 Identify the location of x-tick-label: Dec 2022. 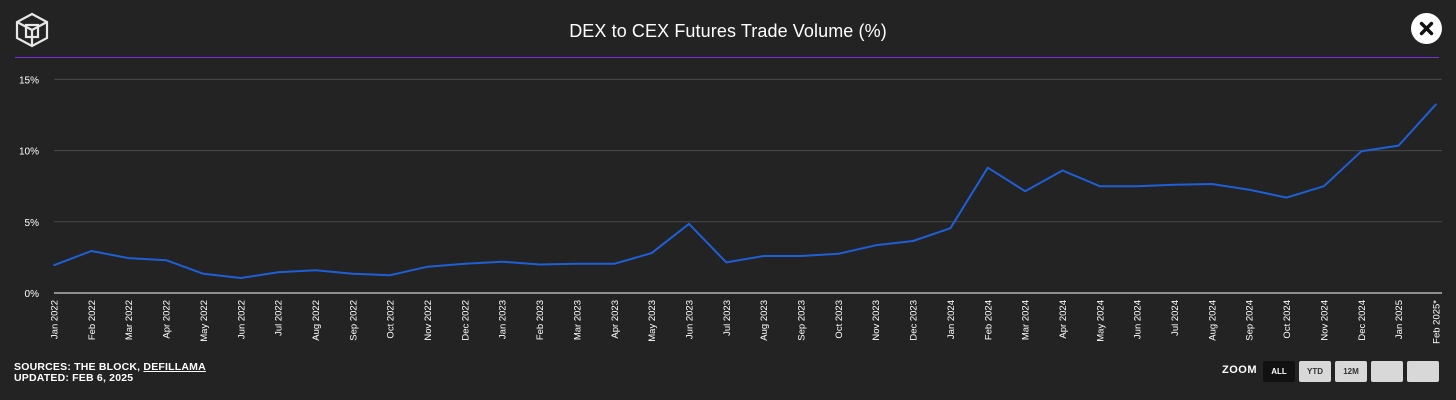
(465, 320).